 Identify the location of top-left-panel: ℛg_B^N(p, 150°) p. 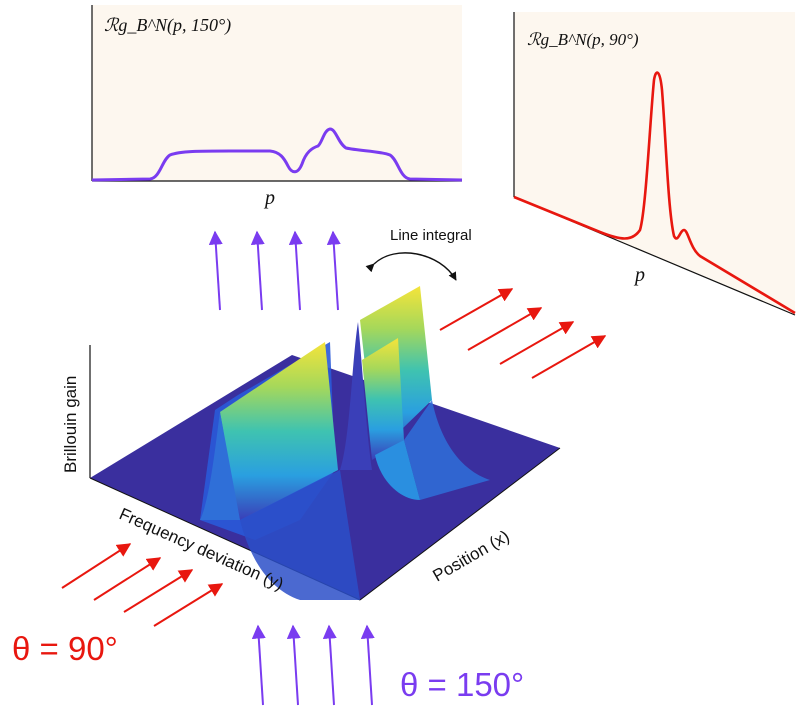
(277, 107).